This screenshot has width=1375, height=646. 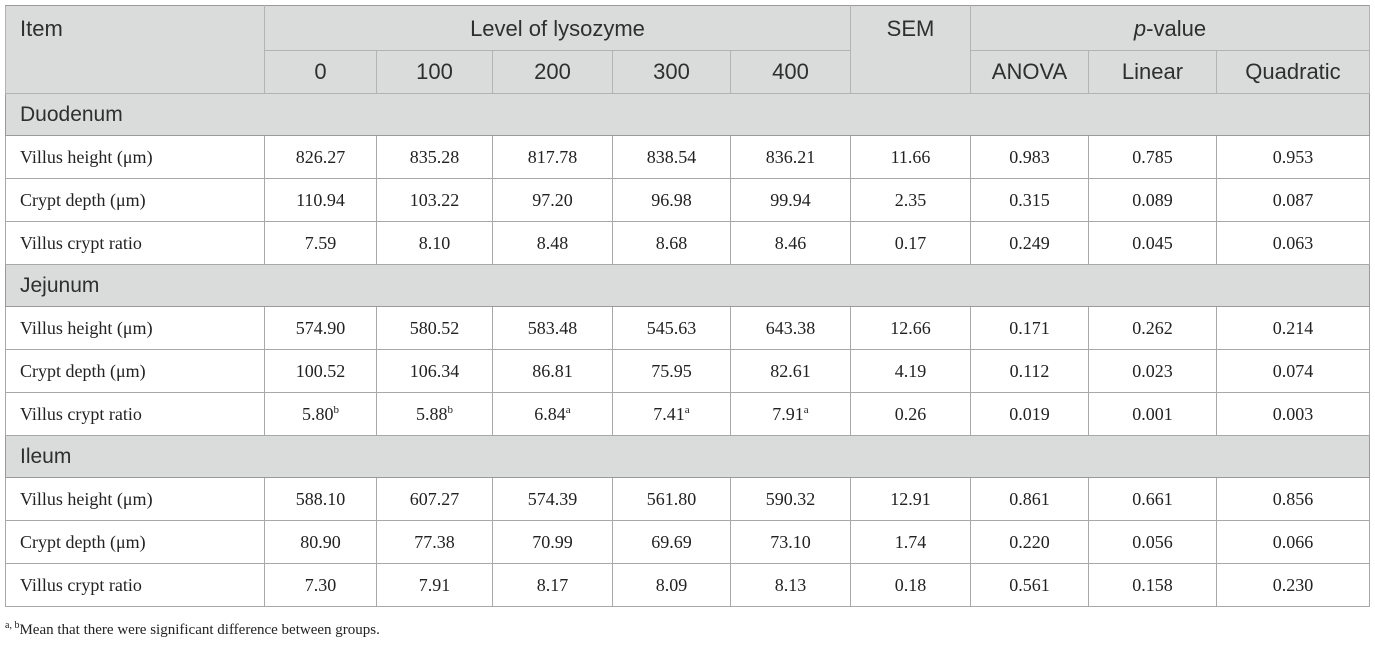 What do you see at coordinates (1293, 157) in the screenshot?
I see `quadratic-value: 0.953` at bounding box center [1293, 157].